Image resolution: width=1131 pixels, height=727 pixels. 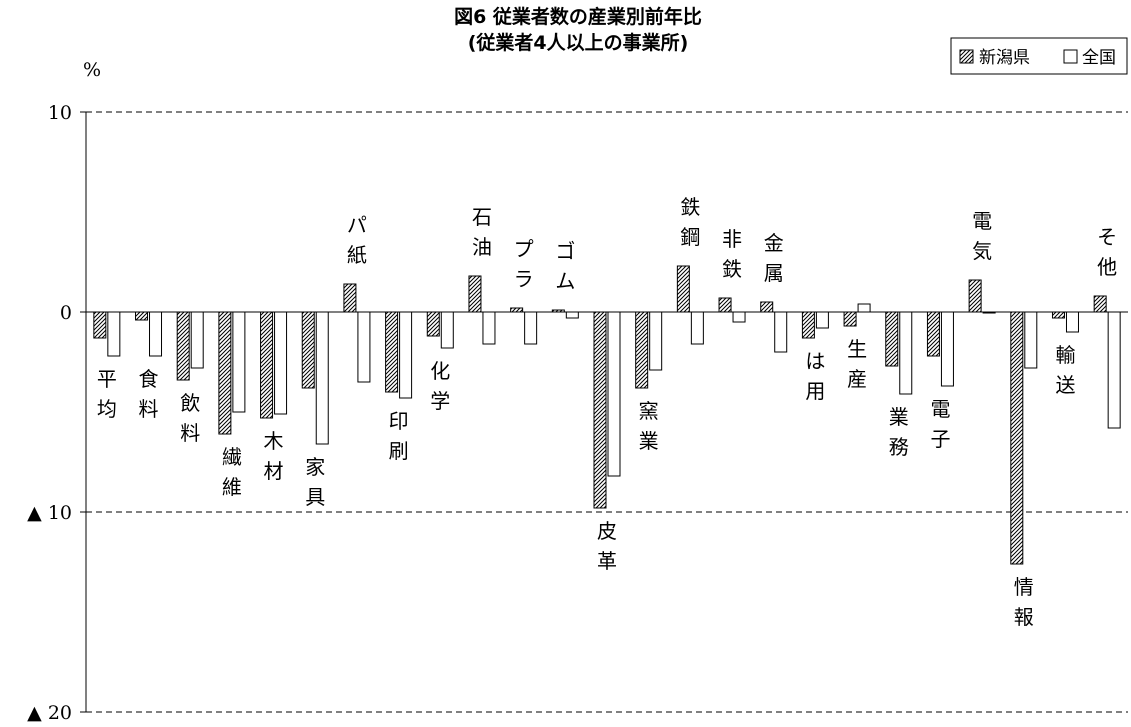 I want to click on category-label-char: 繊, so click(x=232, y=457).